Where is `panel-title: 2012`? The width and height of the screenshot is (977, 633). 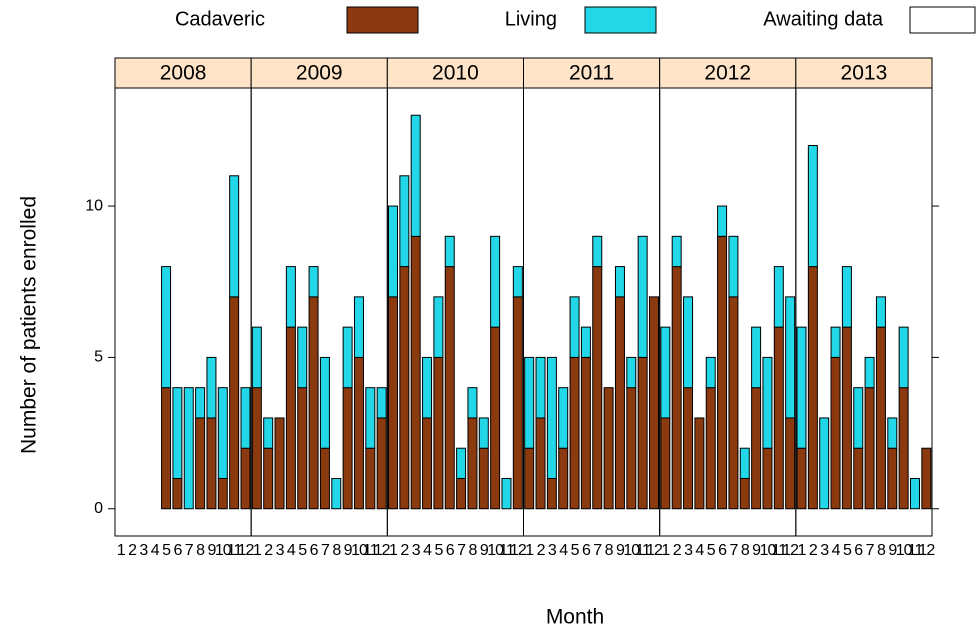
panel-title: 2012 is located at coordinates (727, 73).